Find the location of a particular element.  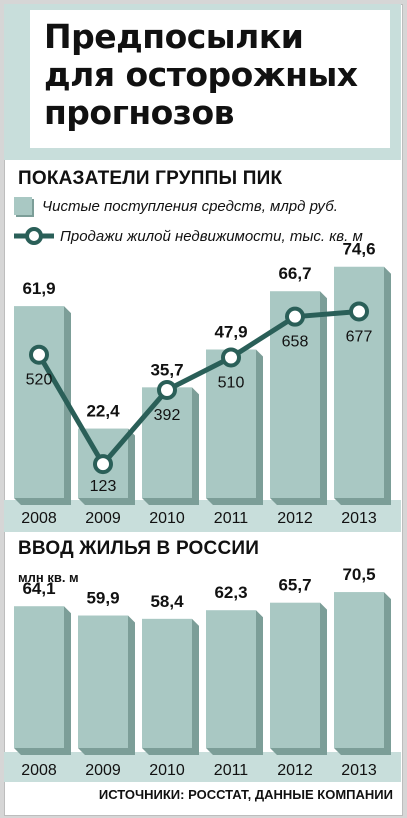

chart1-x-tick: 2008 is located at coordinates (39, 518).